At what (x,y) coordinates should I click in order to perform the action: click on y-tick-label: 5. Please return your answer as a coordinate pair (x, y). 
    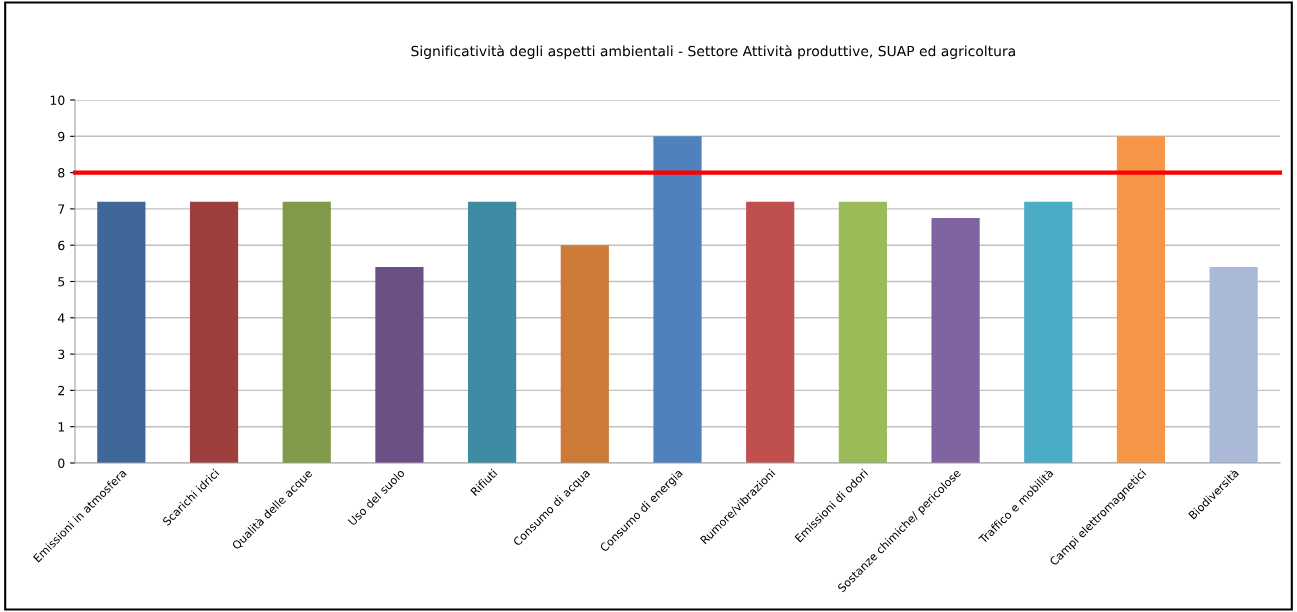
    Looking at the image, I should click on (61, 282).